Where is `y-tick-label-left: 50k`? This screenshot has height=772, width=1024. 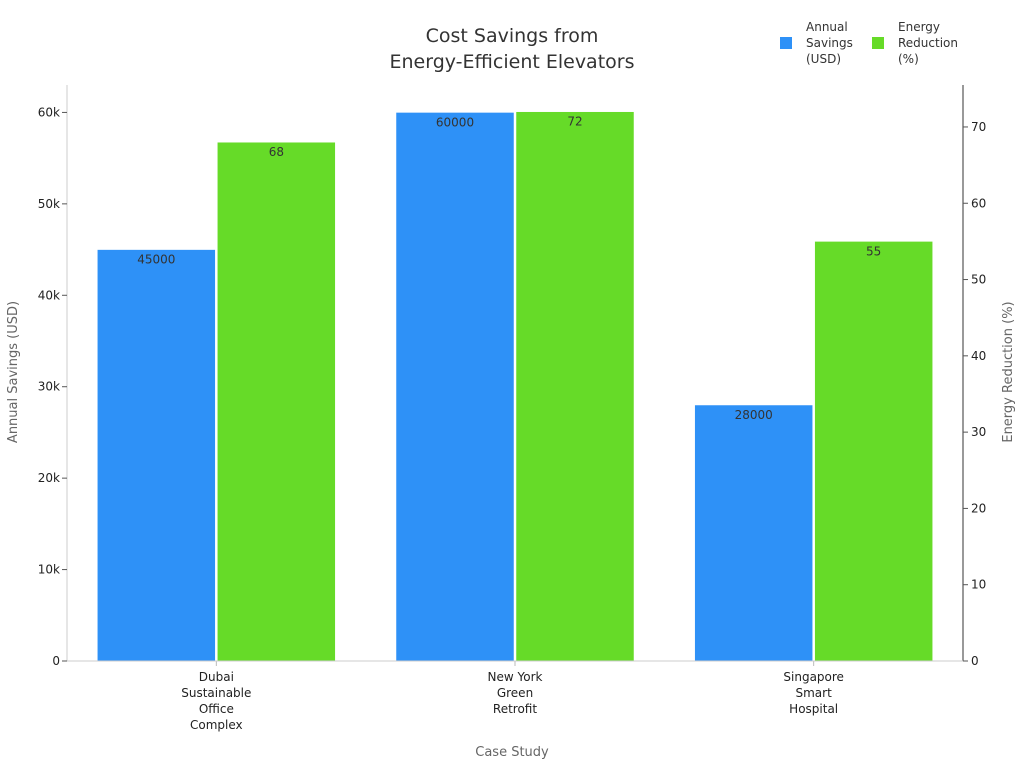
y-tick-label-left: 50k is located at coordinates (49, 204).